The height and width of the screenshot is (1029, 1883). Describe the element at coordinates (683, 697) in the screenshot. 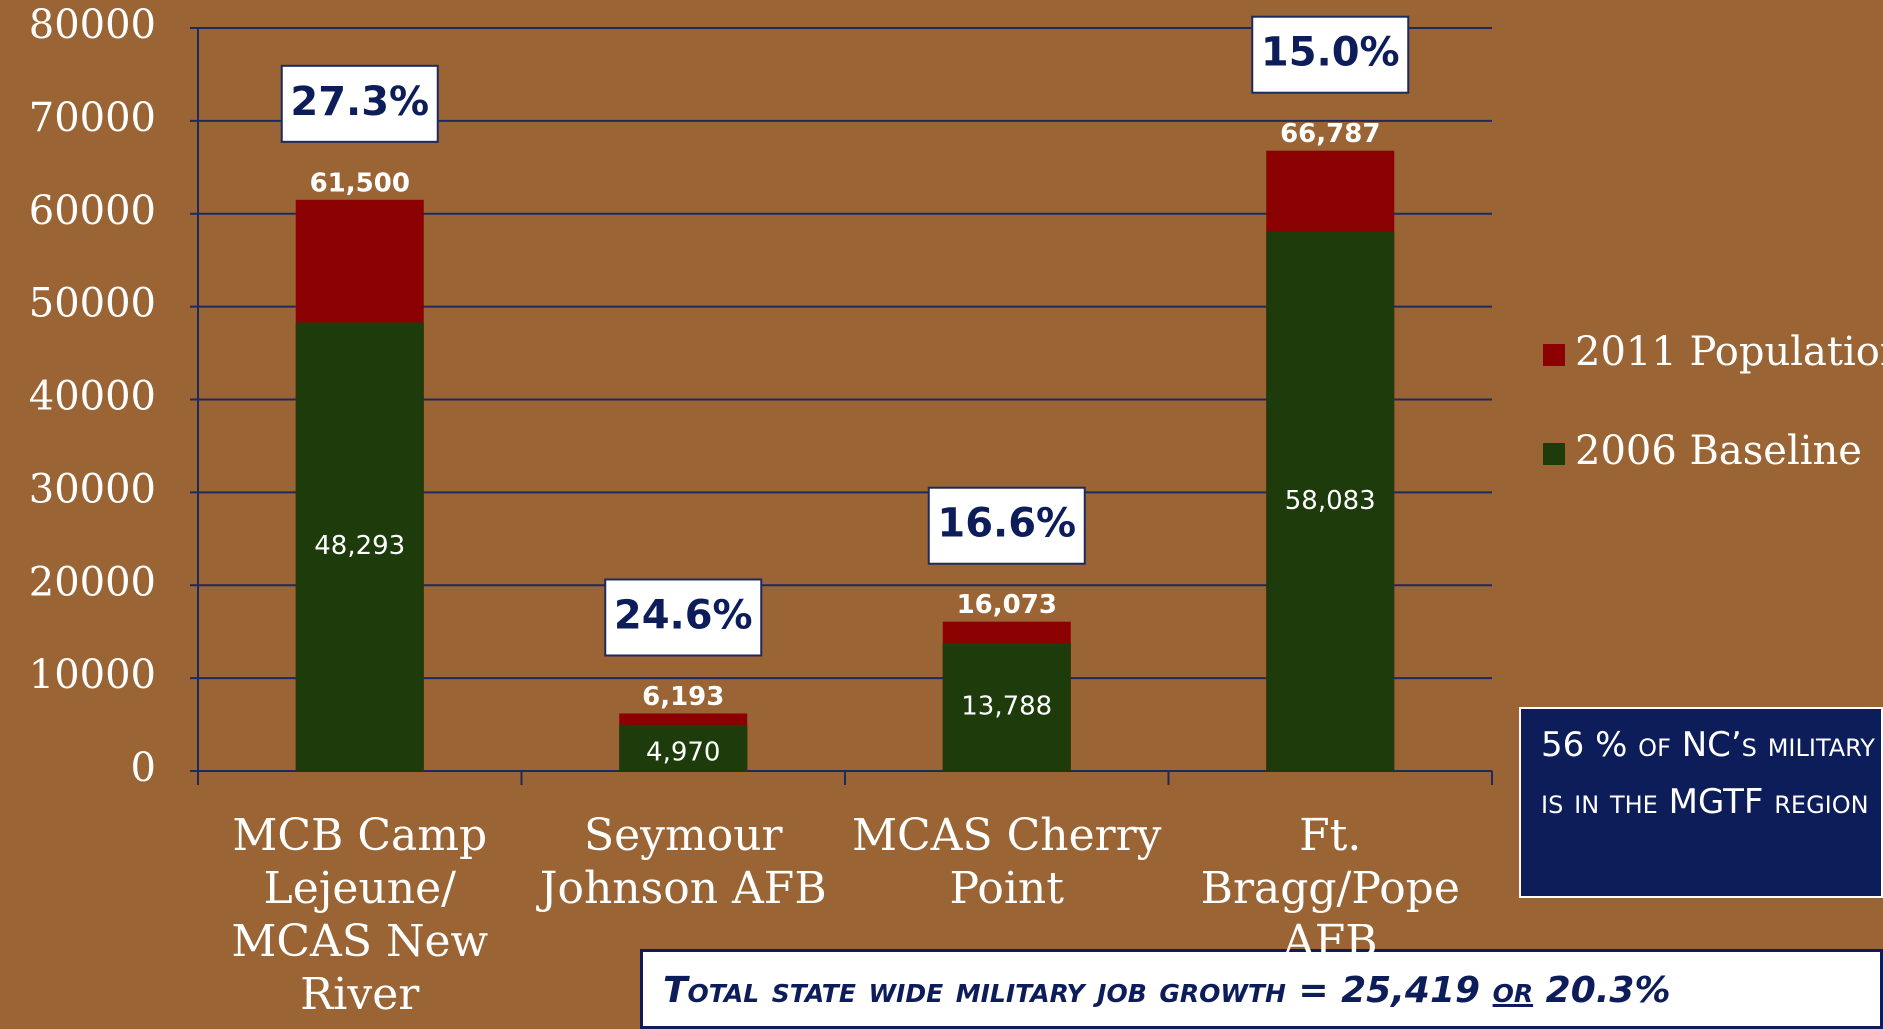

I see `value-label: 6,193` at that location.